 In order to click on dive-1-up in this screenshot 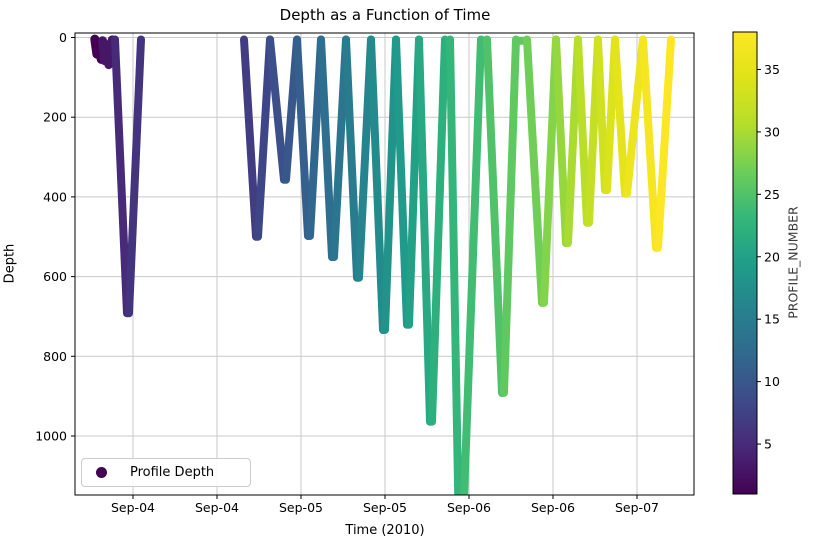, I will do `click(135, 176)`.